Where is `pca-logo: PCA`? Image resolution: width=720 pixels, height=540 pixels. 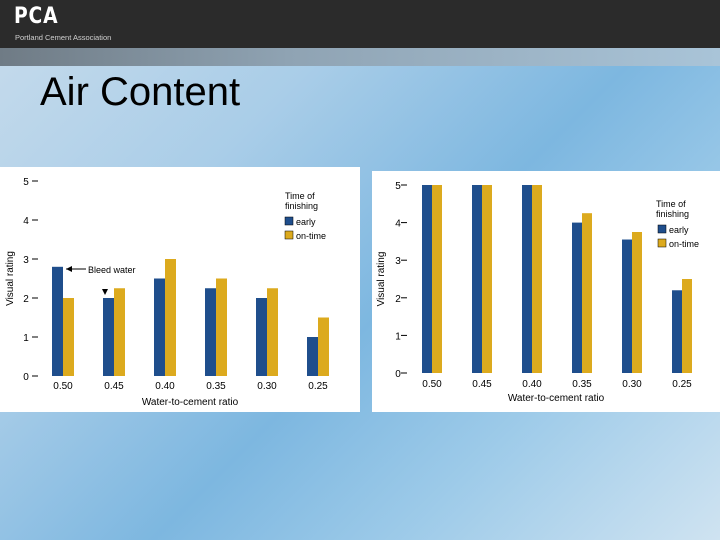
pca-logo: PCA is located at coordinates (36, 16).